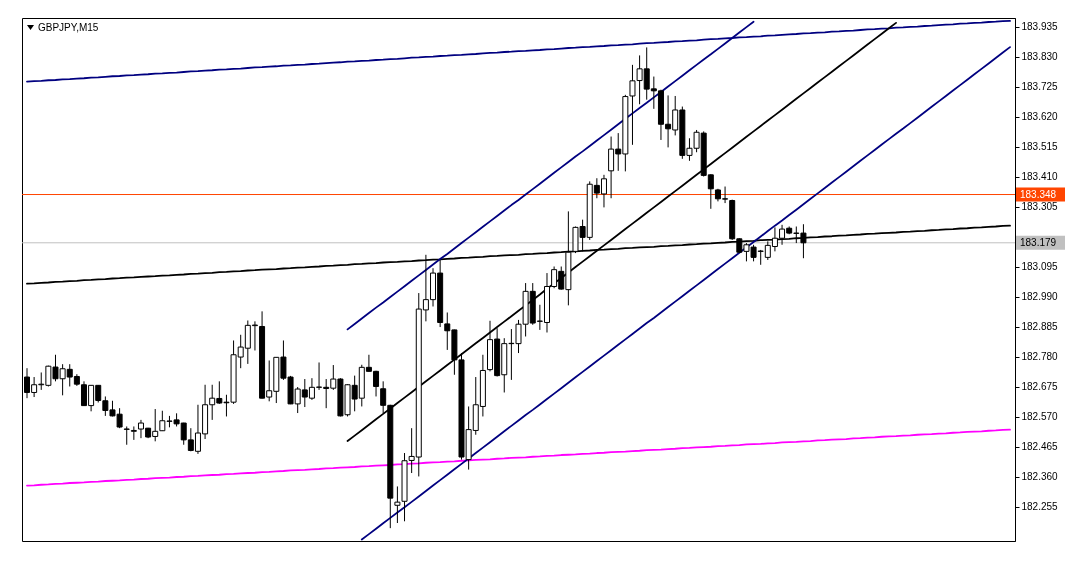  What do you see at coordinates (518, 457) in the screenshot?
I see `line-series` at bounding box center [518, 457].